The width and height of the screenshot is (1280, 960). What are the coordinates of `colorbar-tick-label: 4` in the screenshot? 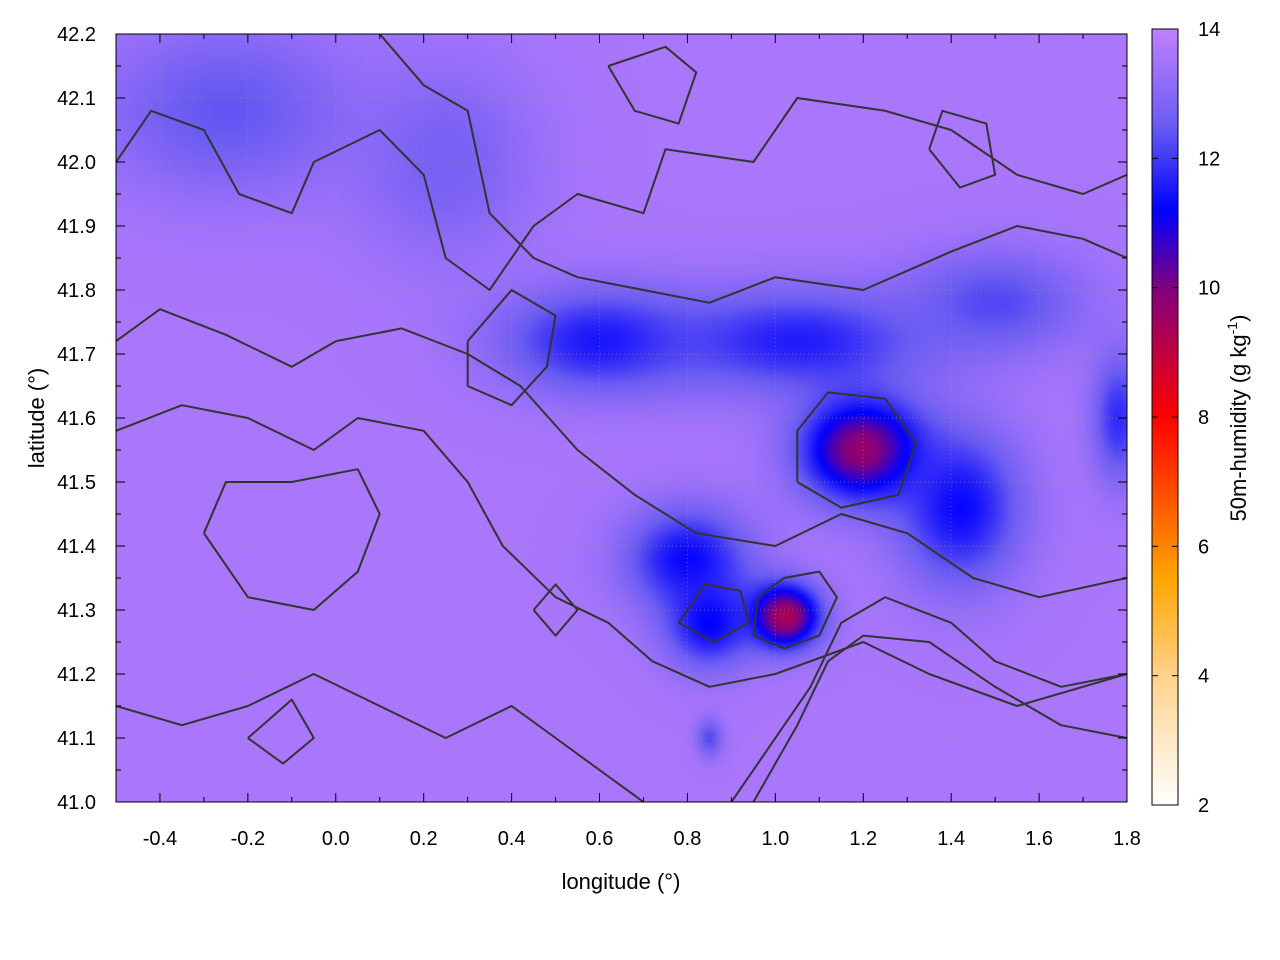 It's located at (1203, 677).